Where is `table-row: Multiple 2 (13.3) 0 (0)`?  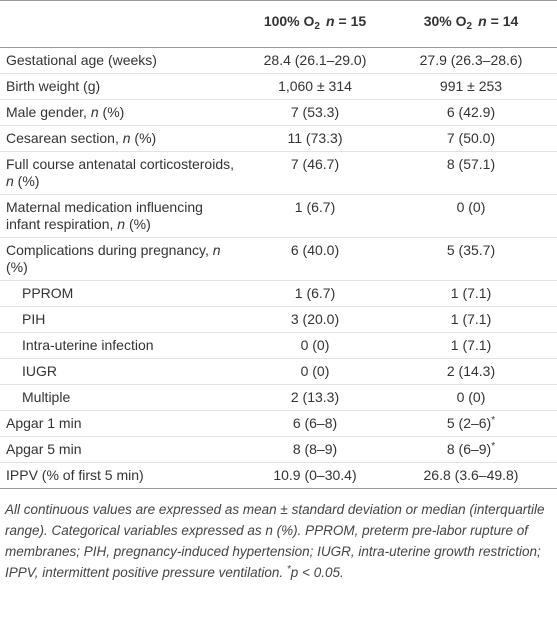 table-row: Multiple 2 (13.3) 0 (0) is located at coordinates (278, 397).